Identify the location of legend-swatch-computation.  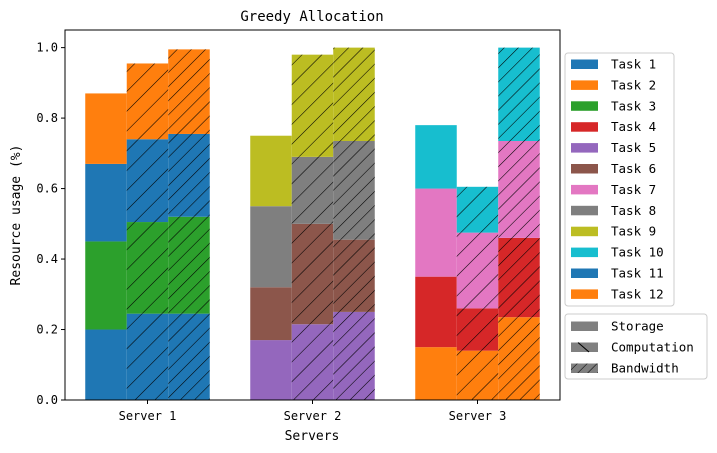
(584, 347).